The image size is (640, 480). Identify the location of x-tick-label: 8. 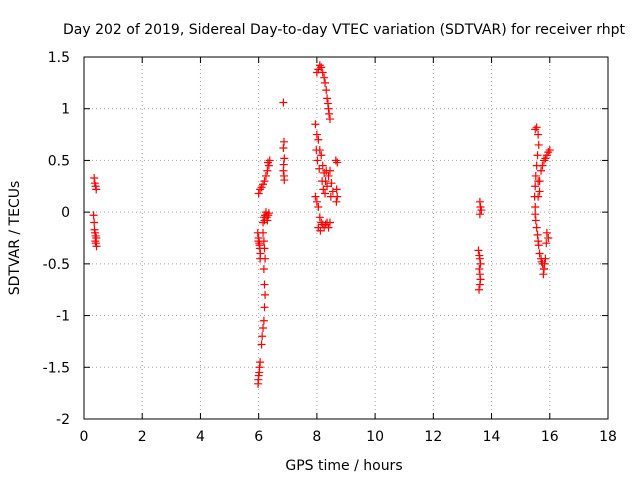
(316, 437).